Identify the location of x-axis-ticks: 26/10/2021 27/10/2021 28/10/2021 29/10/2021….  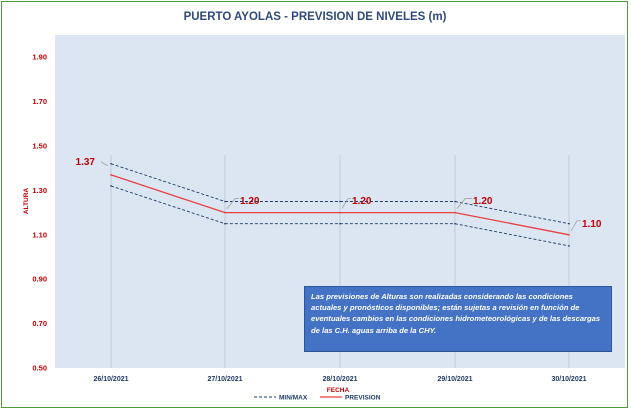
(339, 379).